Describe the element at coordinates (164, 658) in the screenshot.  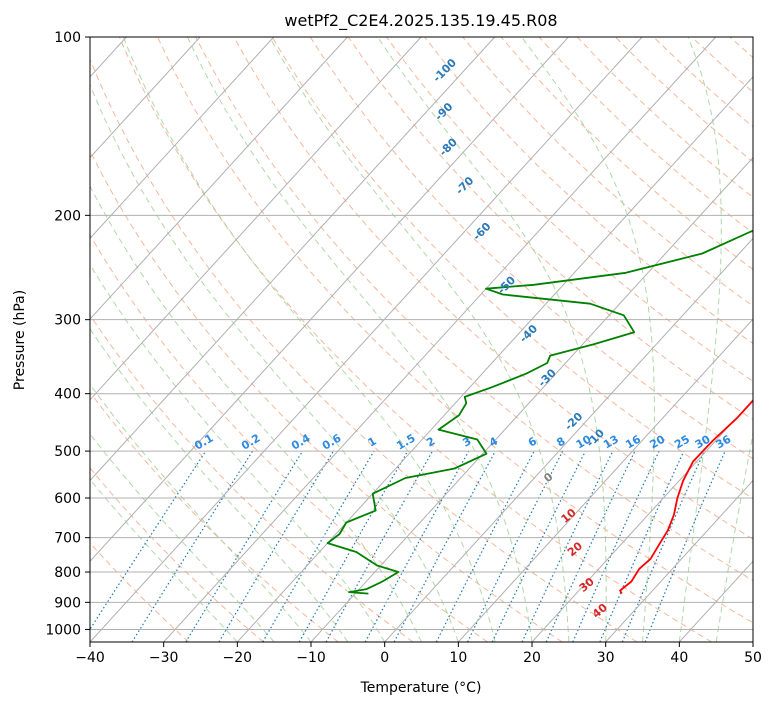
I see `x-tick-label: −30` at that location.